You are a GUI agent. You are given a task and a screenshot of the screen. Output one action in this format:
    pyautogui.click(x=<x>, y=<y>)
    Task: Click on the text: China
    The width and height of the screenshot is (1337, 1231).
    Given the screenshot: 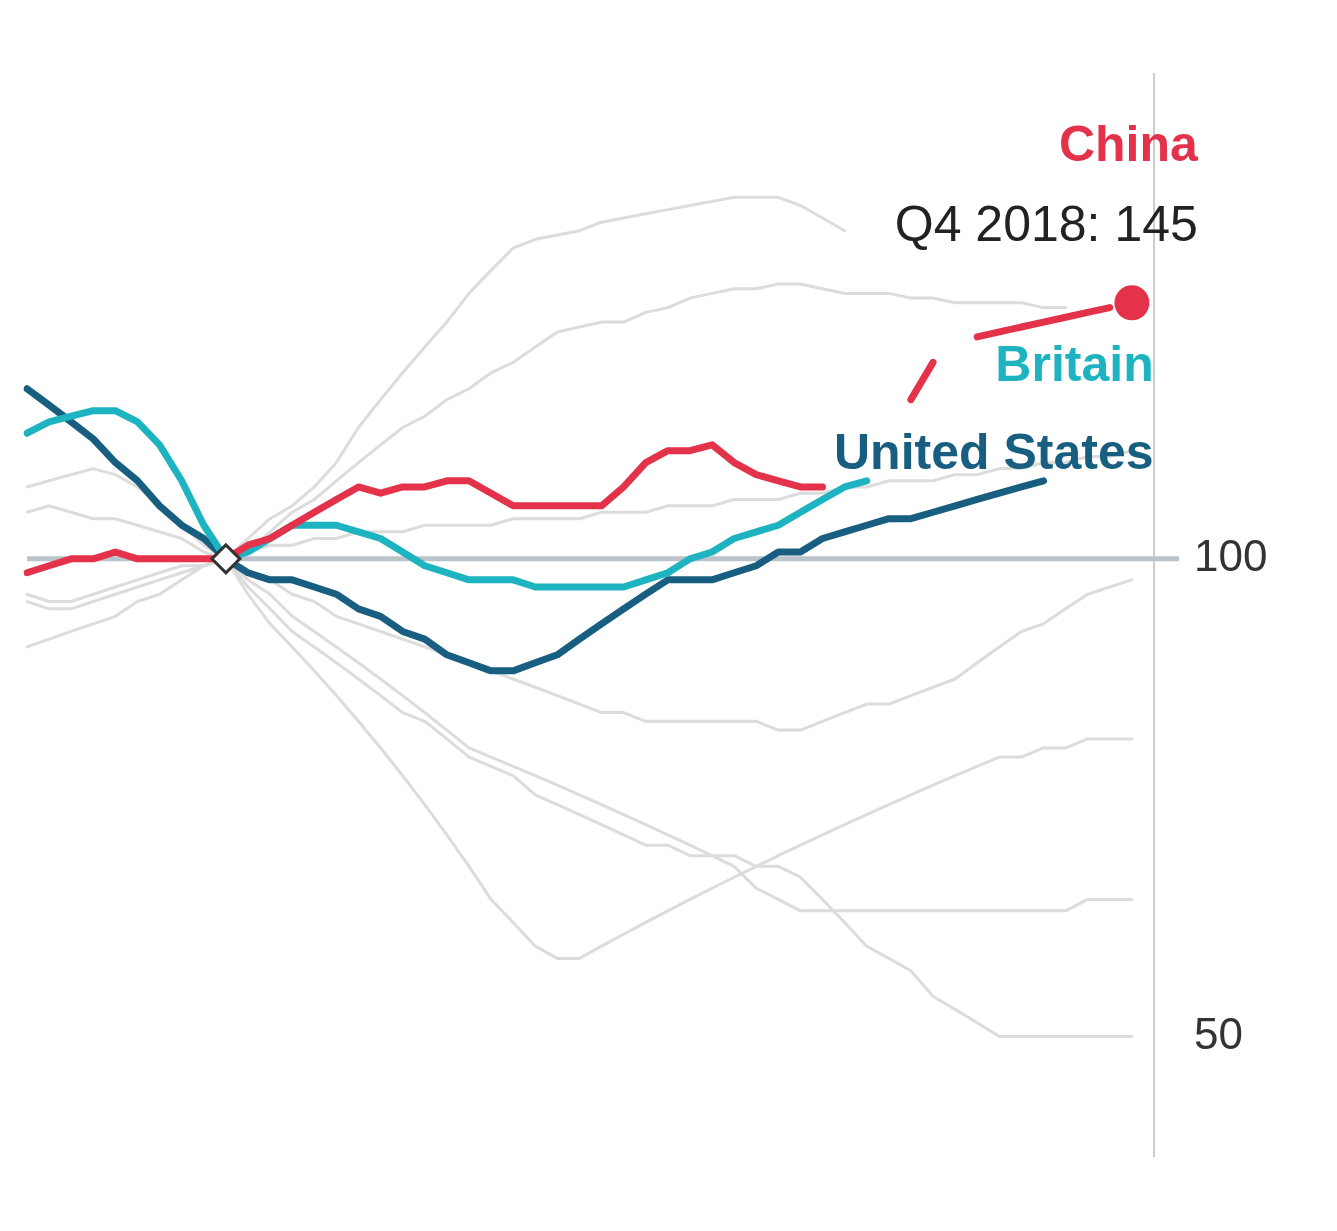 What is the action you would take?
    pyautogui.click(x=1128, y=143)
    